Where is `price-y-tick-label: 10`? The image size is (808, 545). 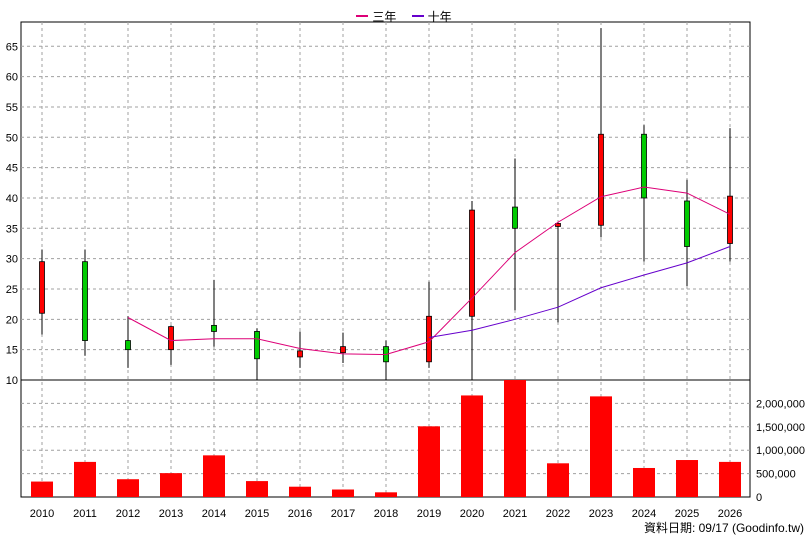
price-y-tick-label: 10 is located at coordinates (12, 381).